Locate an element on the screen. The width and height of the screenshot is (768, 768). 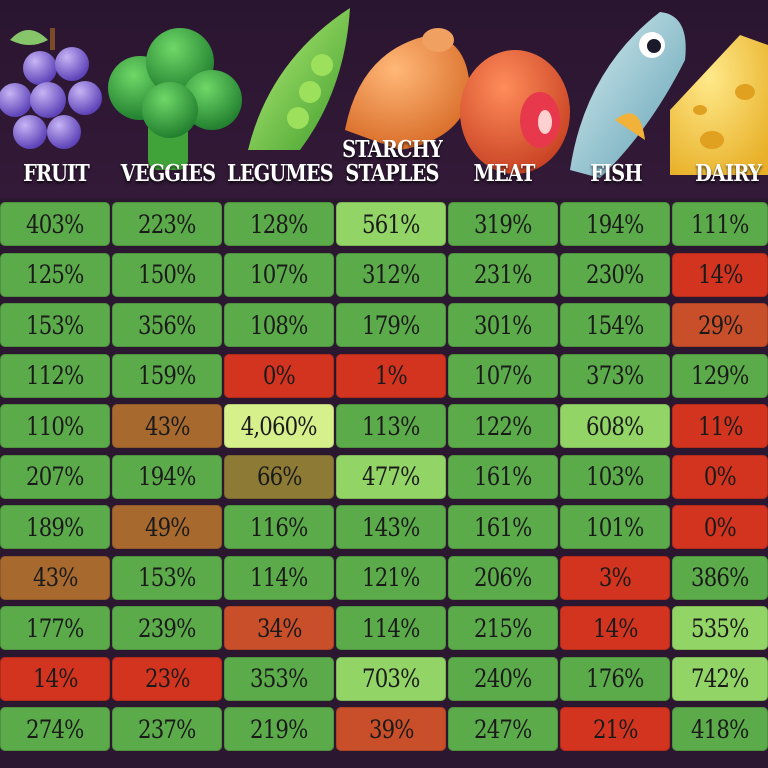
cell-value: 535% is located at coordinates (720, 628).